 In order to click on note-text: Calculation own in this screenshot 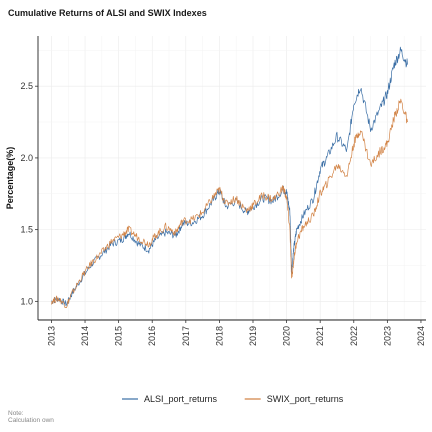, I will do `click(31, 420)`.